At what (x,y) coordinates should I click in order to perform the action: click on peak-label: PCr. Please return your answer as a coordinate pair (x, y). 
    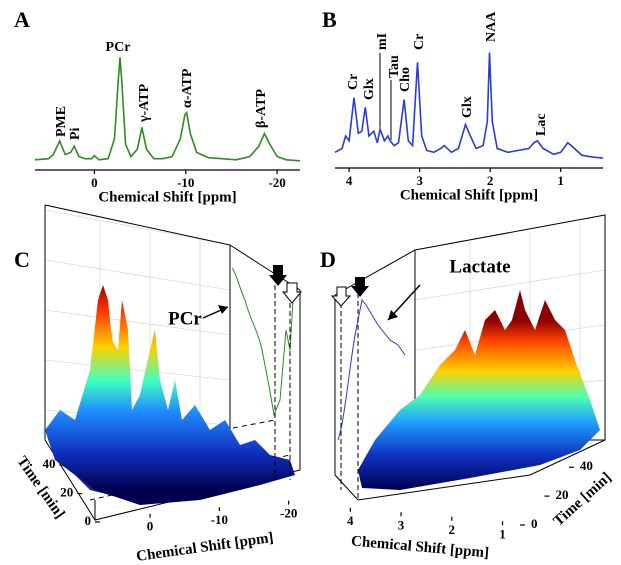
    Looking at the image, I should click on (118, 47).